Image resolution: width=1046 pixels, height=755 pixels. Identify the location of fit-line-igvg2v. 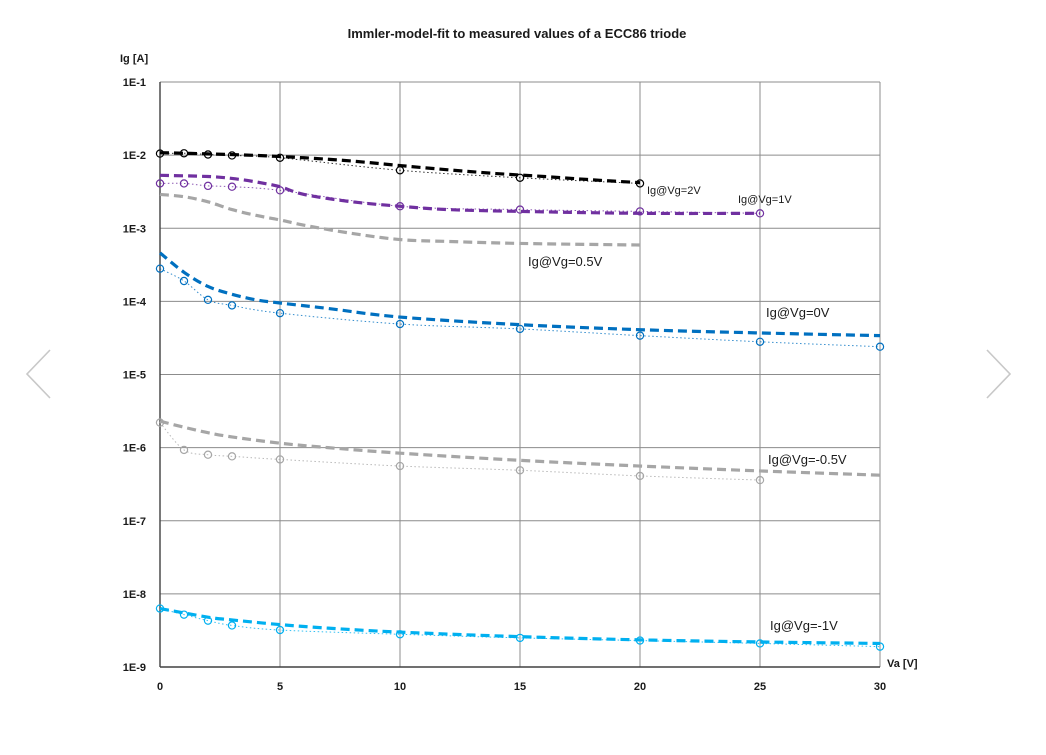
(400, 168).